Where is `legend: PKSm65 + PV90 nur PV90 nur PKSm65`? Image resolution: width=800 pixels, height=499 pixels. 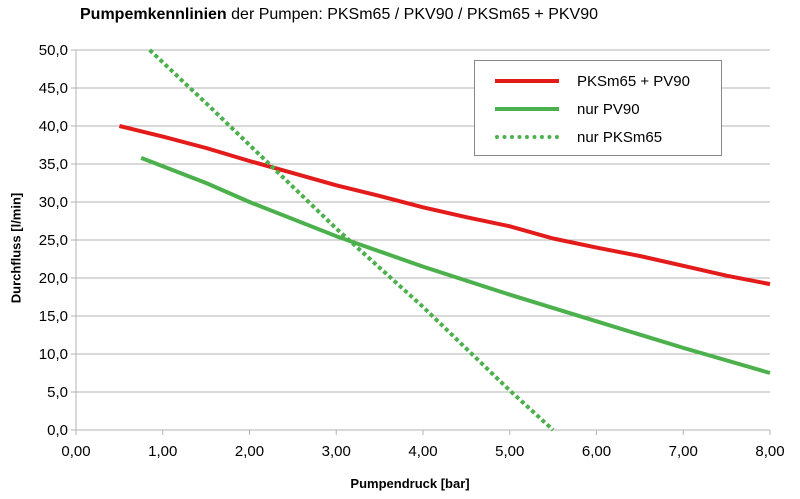
legend: PKSm65 + PV90 nur PV90 nur PKSm65 is located at coordinates (598, 108).